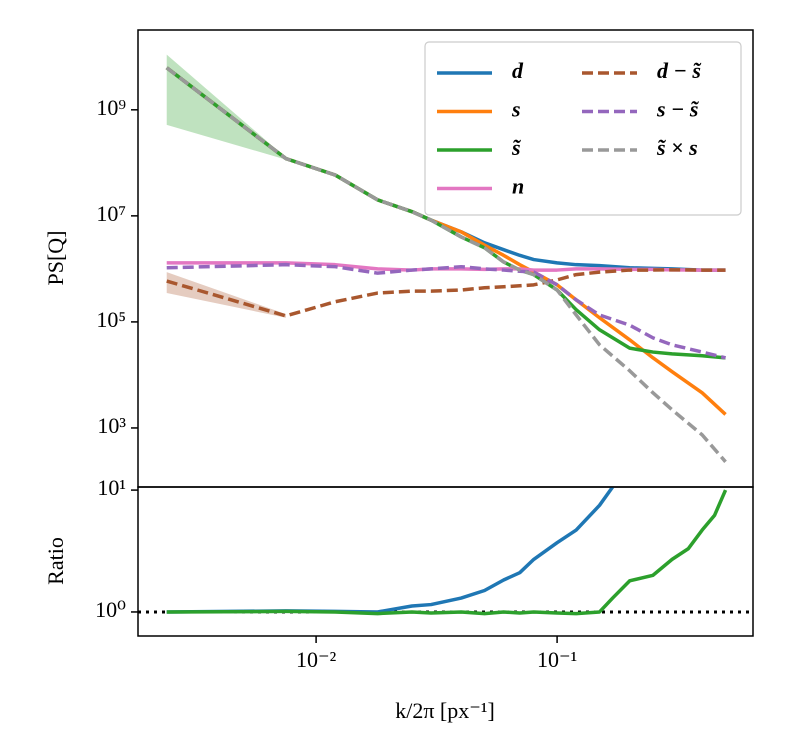 This screenshot has height=755, width=789. What do you see at coordinates (111, 107) in the screenshot?
I see `y-tick-label: 10⁹` at bounding box center [111, 107].